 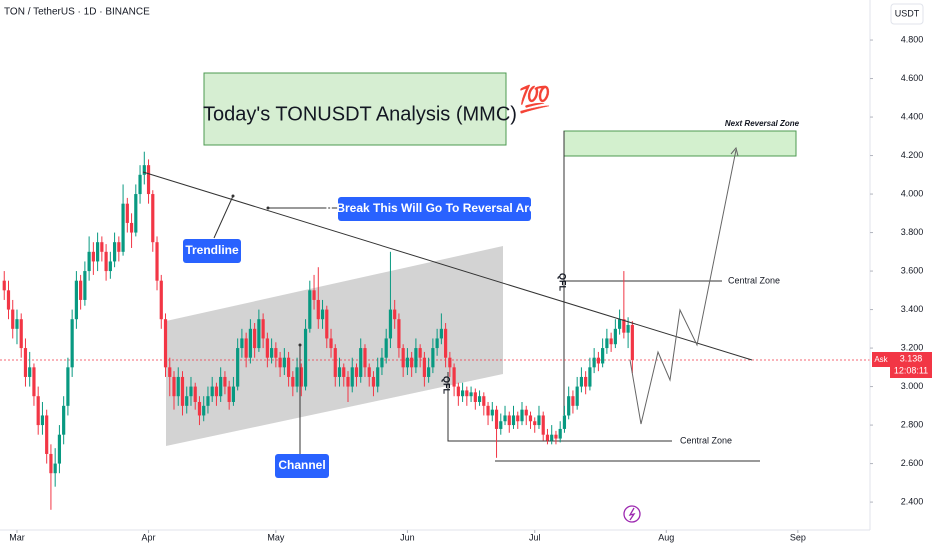 What do you see at coordinates (434, 208) in the screenshot?
I see `callout-label: If Break This Will Go To Reversal Area` at bounding box center [434, 208].